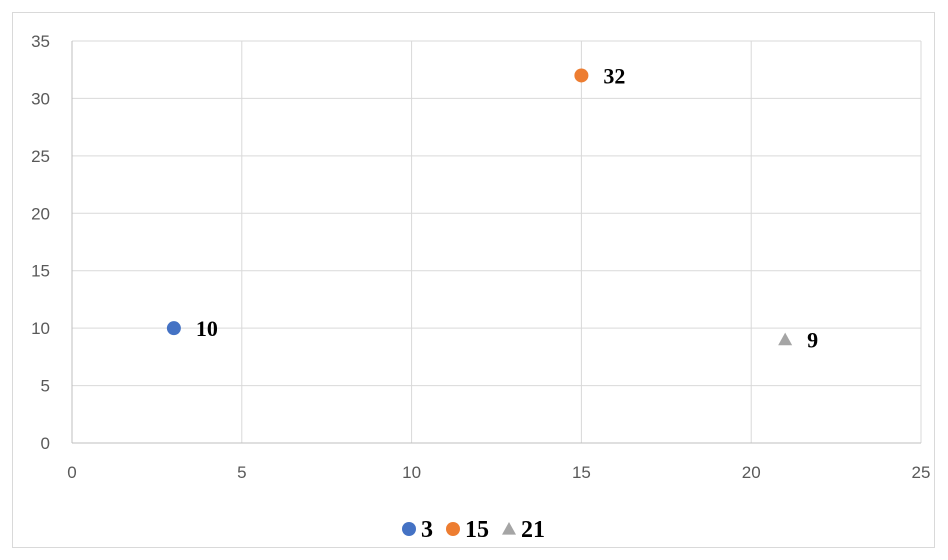  Describe the element at coordinates (614, 75) in the screenshot. I see `data-label: 32` at that location.